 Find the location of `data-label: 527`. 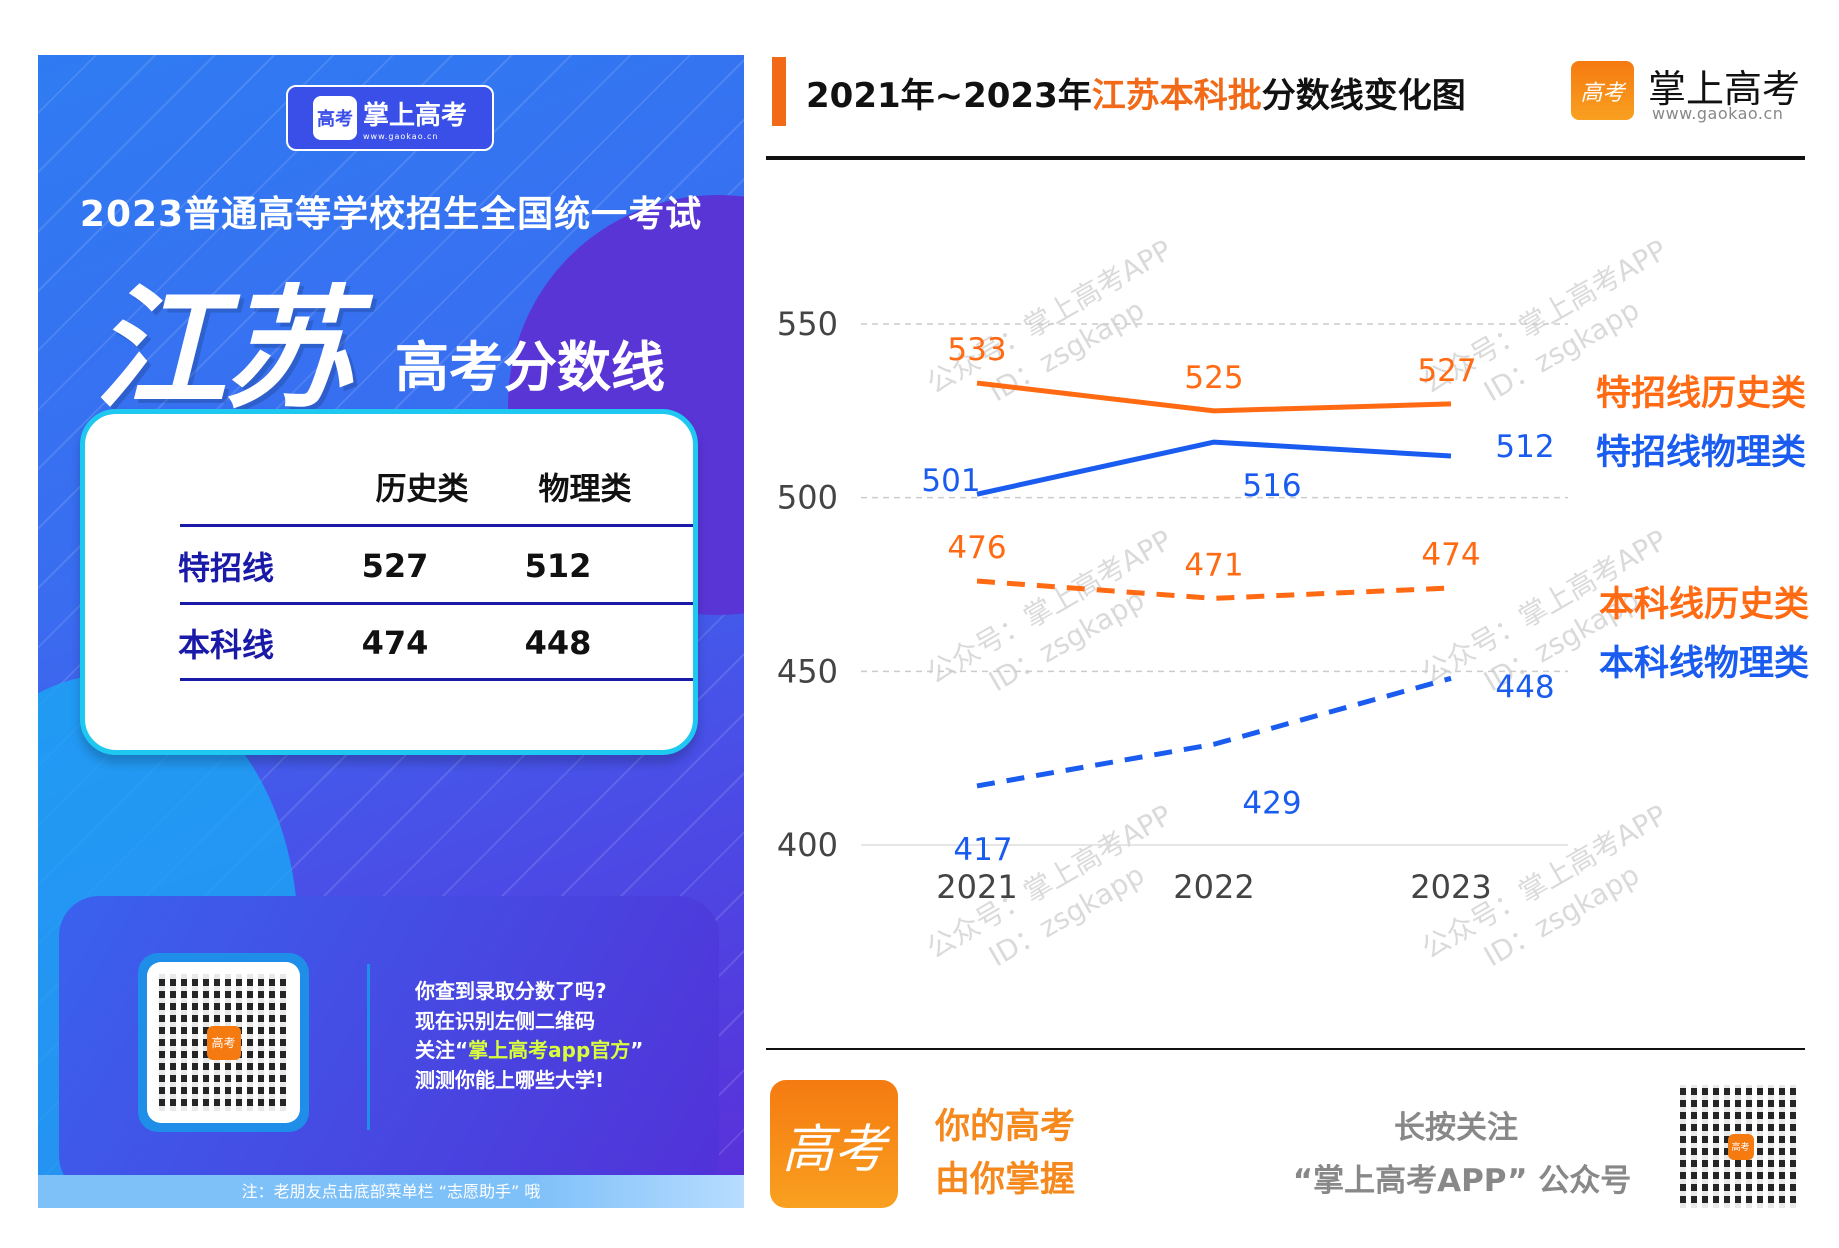

data-label: 527 is located at coordinates (1446, 371).